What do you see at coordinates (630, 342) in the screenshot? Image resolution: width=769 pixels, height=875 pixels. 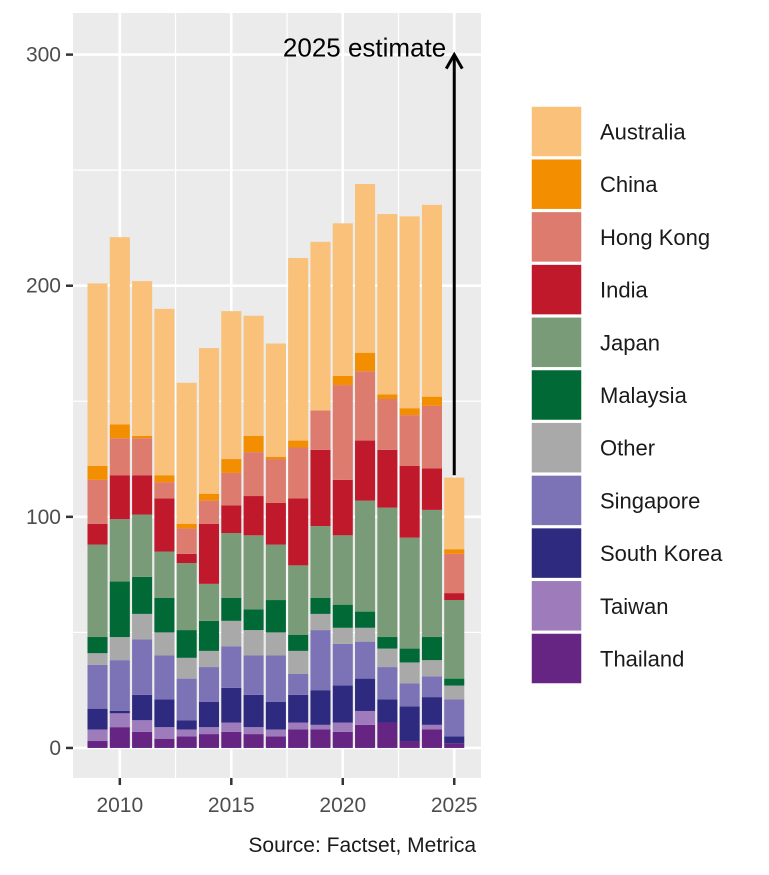 I see `legend-label: Japan` at bounding box center [630, 342].